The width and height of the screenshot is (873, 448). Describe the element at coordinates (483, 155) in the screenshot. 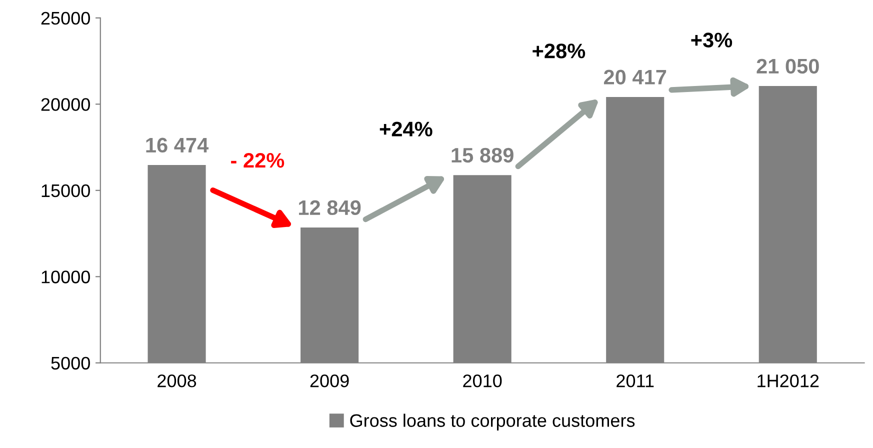

I see `data-label: 15 889` at that location.